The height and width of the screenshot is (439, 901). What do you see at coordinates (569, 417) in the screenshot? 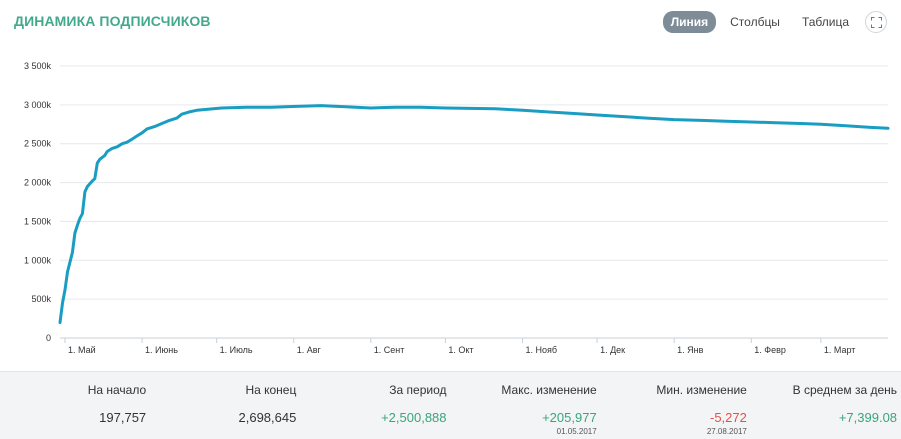
I see `stat-value: +205,977` at bounding box center [569, 417].